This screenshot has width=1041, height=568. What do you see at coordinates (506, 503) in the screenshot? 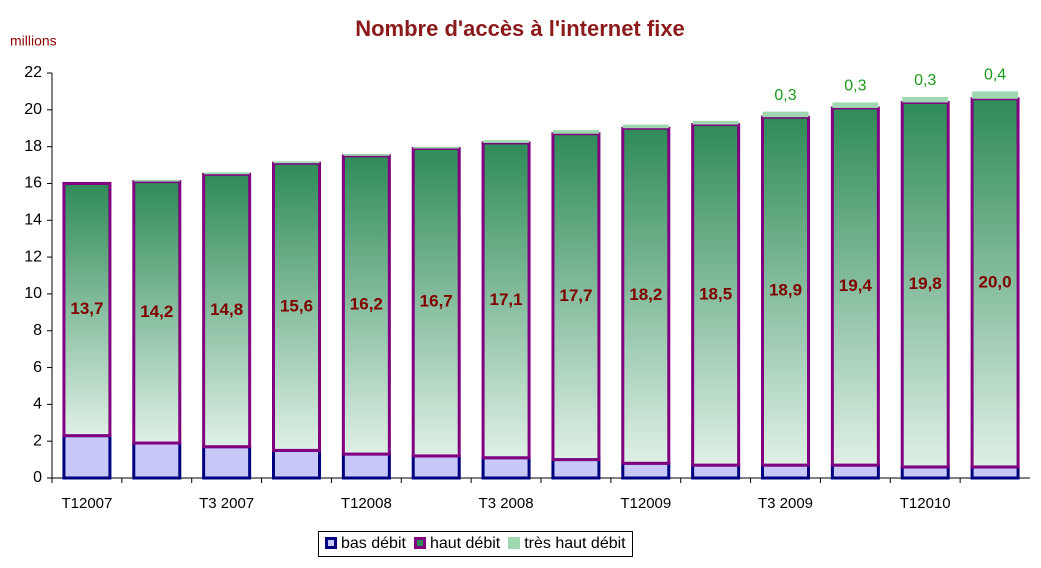
I see `x-tick-label: T3 2008` at bounding box center [506, 503].